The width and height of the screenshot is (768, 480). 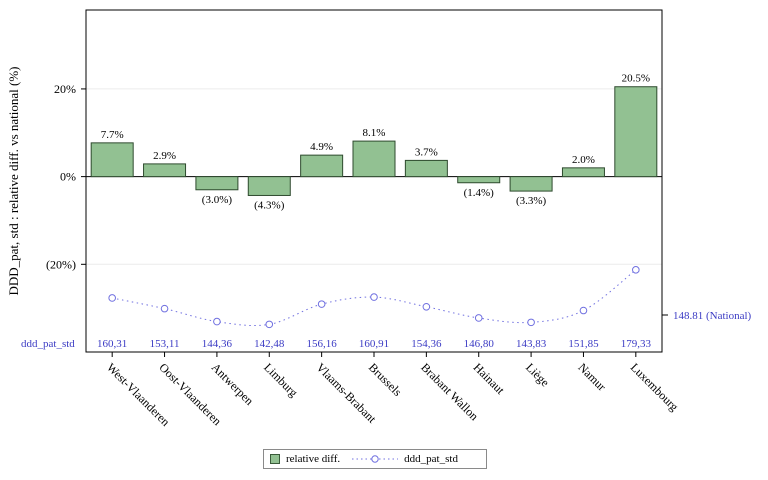 I want to click on ddd-pat-std-value: 160,91, so click(x=374, y=344).